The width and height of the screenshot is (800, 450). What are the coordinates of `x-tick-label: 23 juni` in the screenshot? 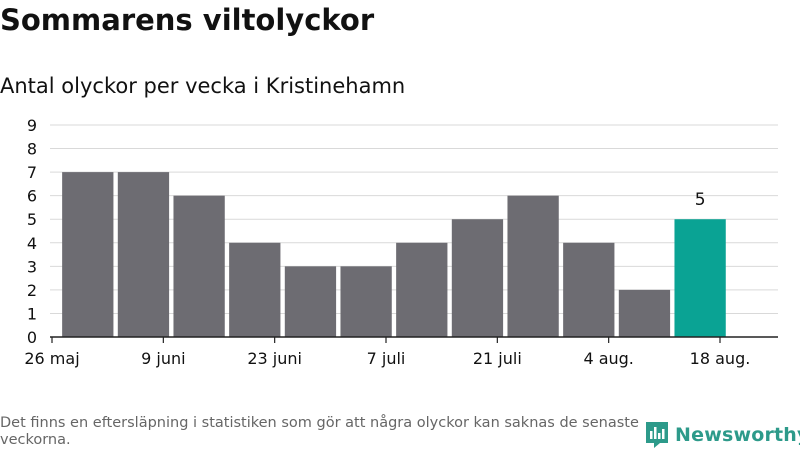 It's located at (274, 358).